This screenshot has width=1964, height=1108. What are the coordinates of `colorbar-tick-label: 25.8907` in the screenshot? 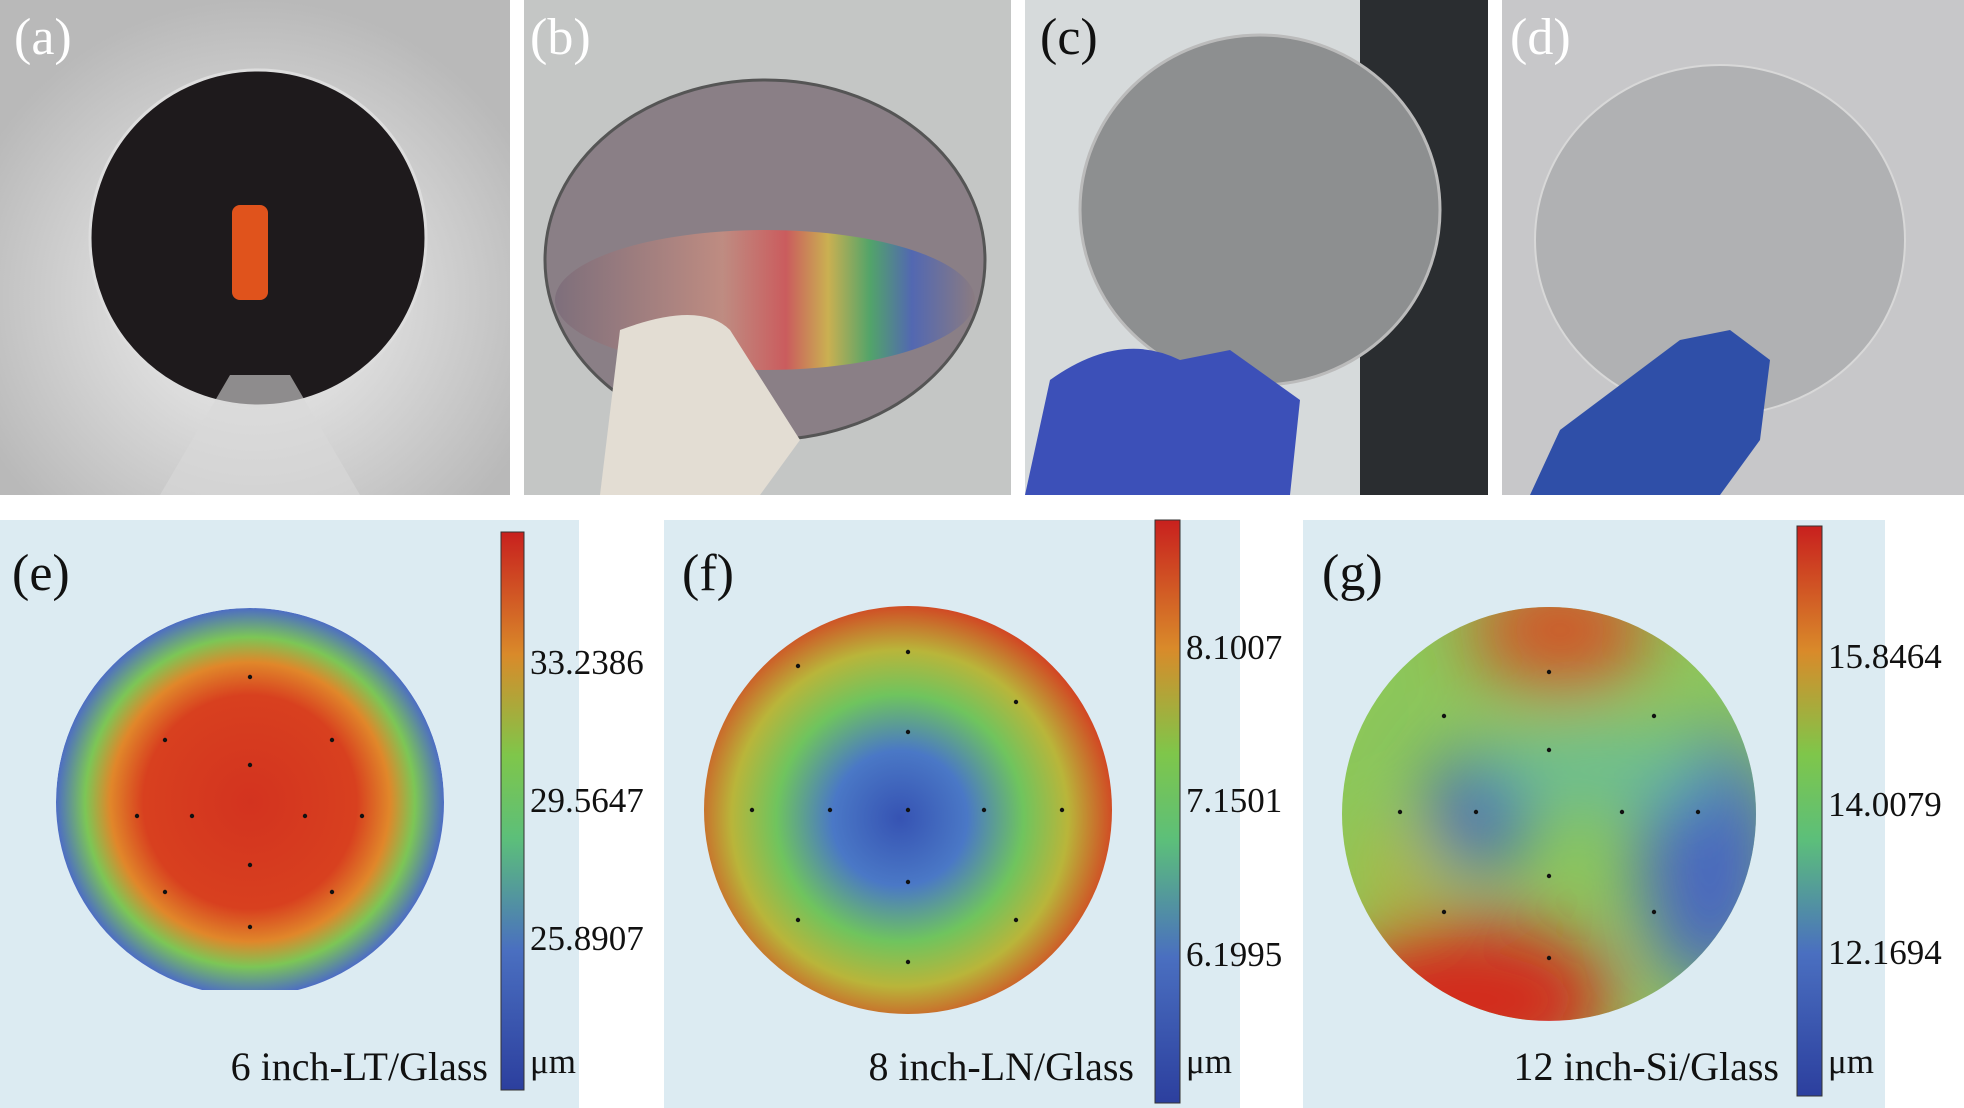 It's located at (587, 938).